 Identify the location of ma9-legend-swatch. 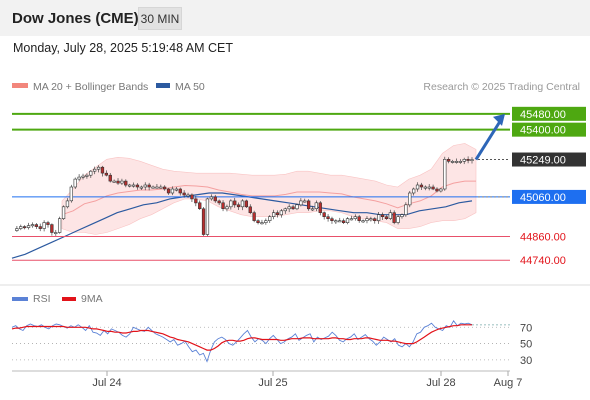
(69, 299).